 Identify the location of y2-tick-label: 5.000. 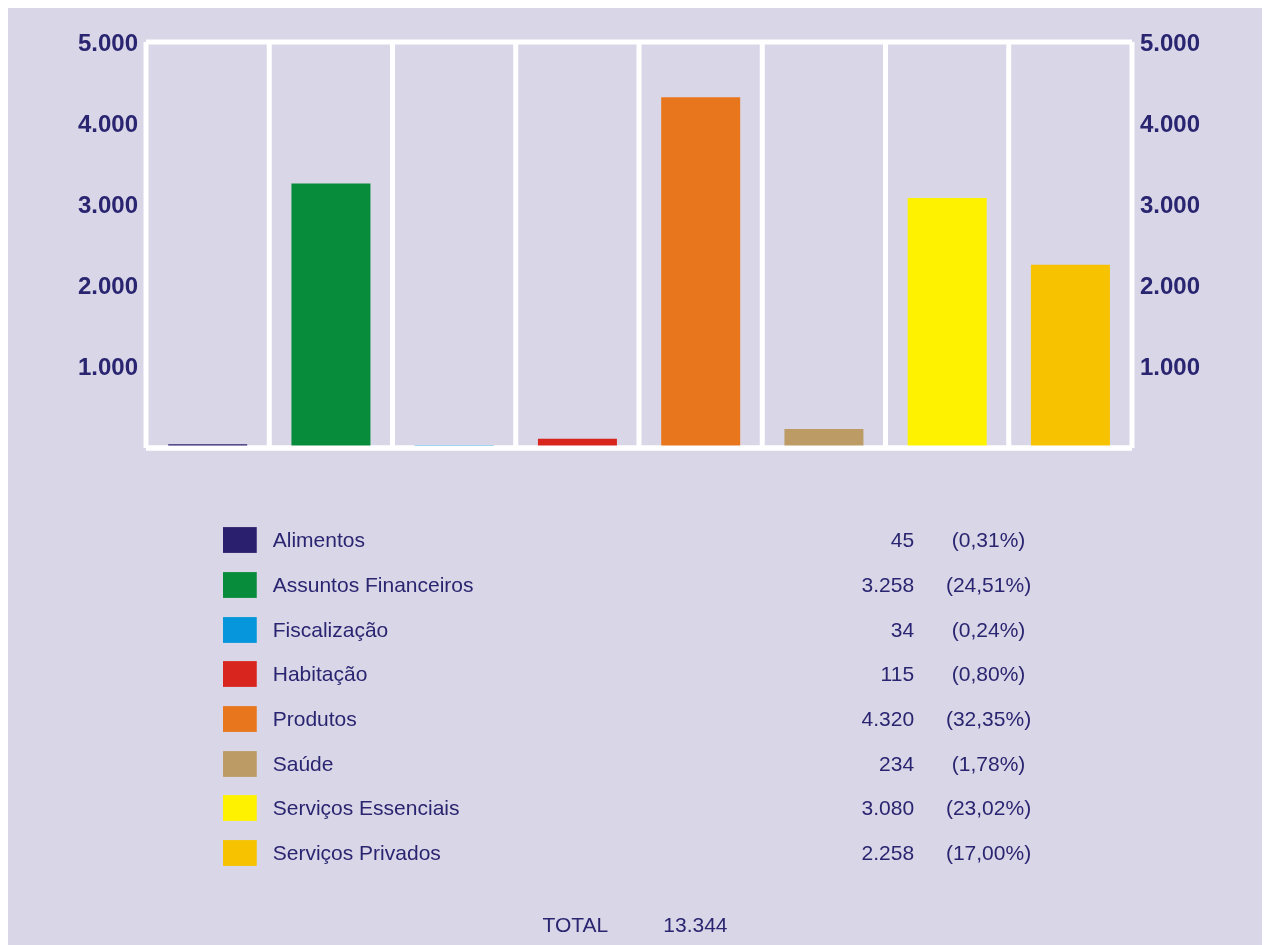
(1170, 42).